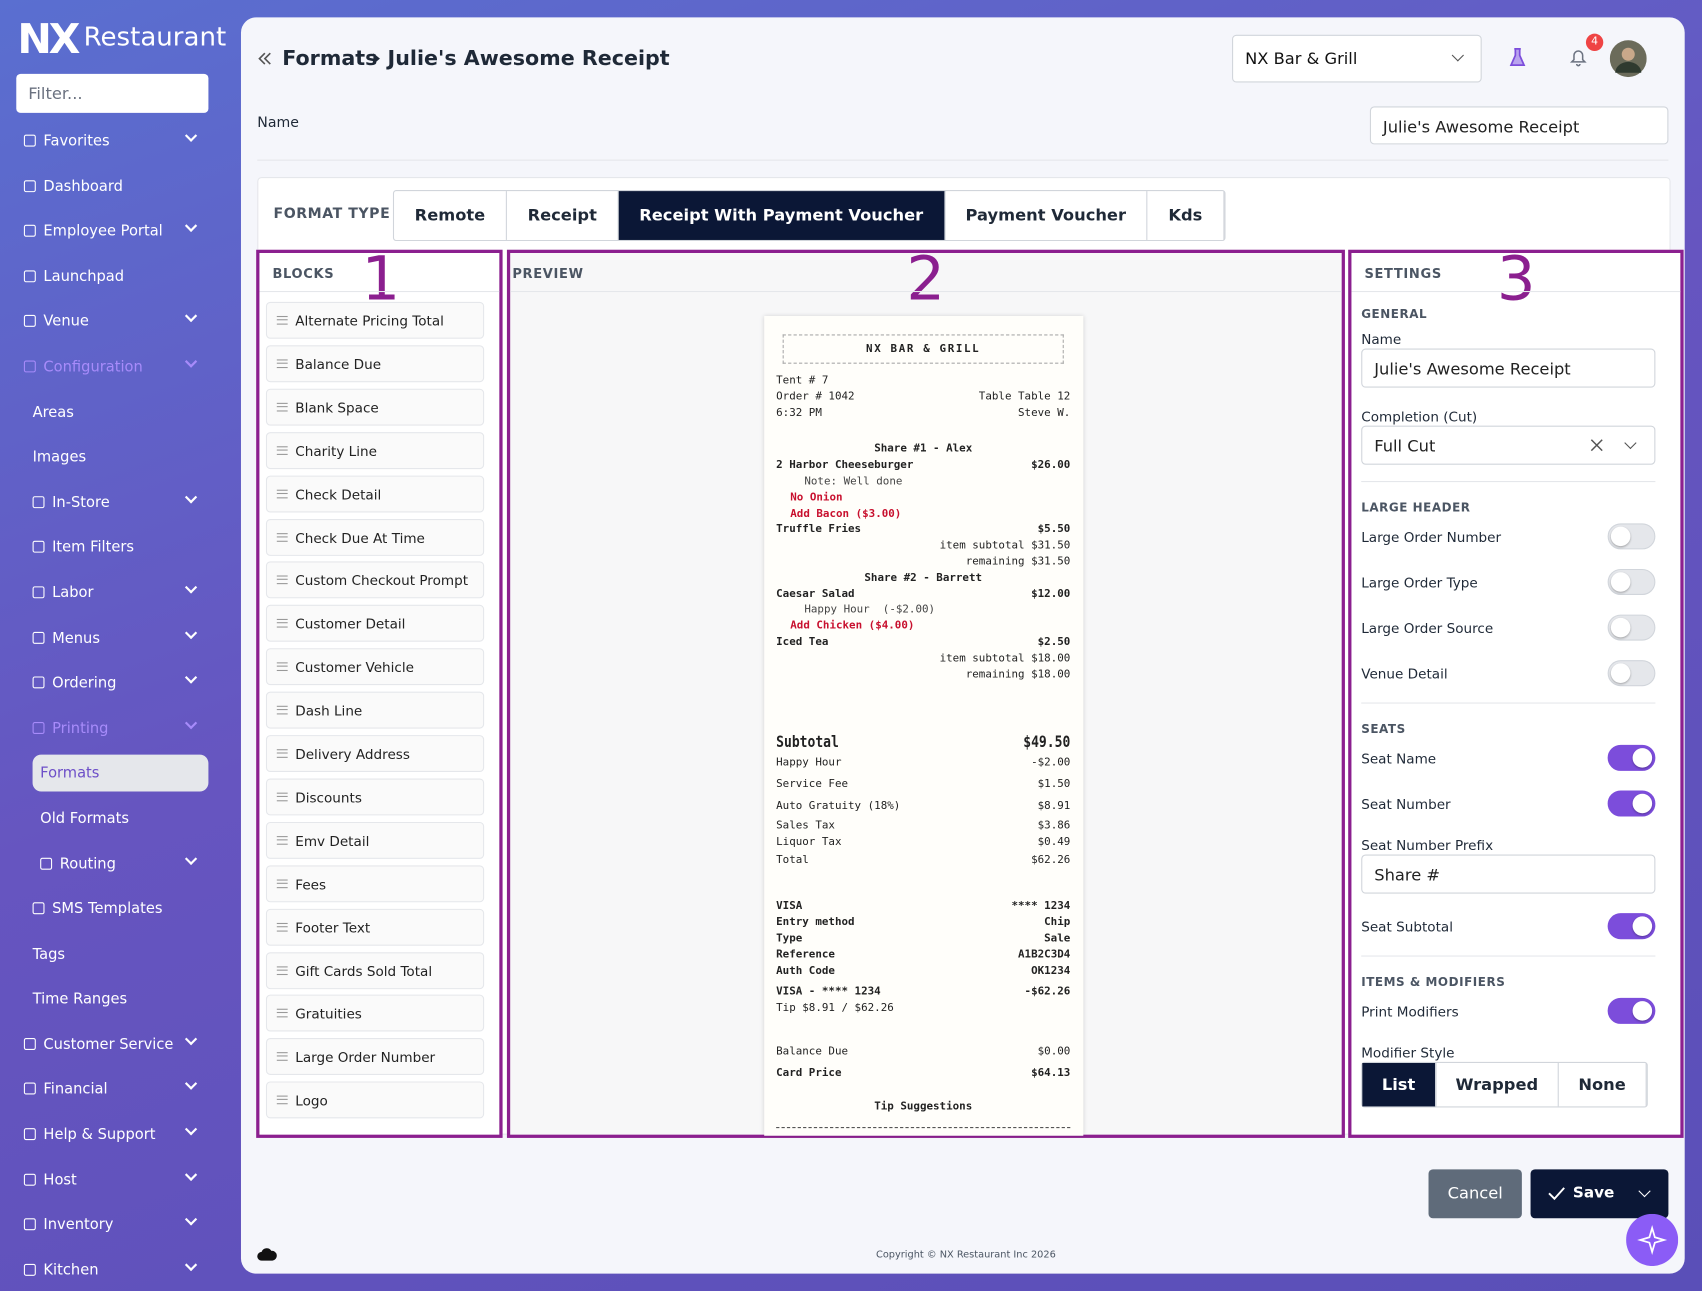 Image resolution: width=1702 pixels, height=1291 pixels. I want to click on receipt-left: Balance Due, so click(812, 1051).